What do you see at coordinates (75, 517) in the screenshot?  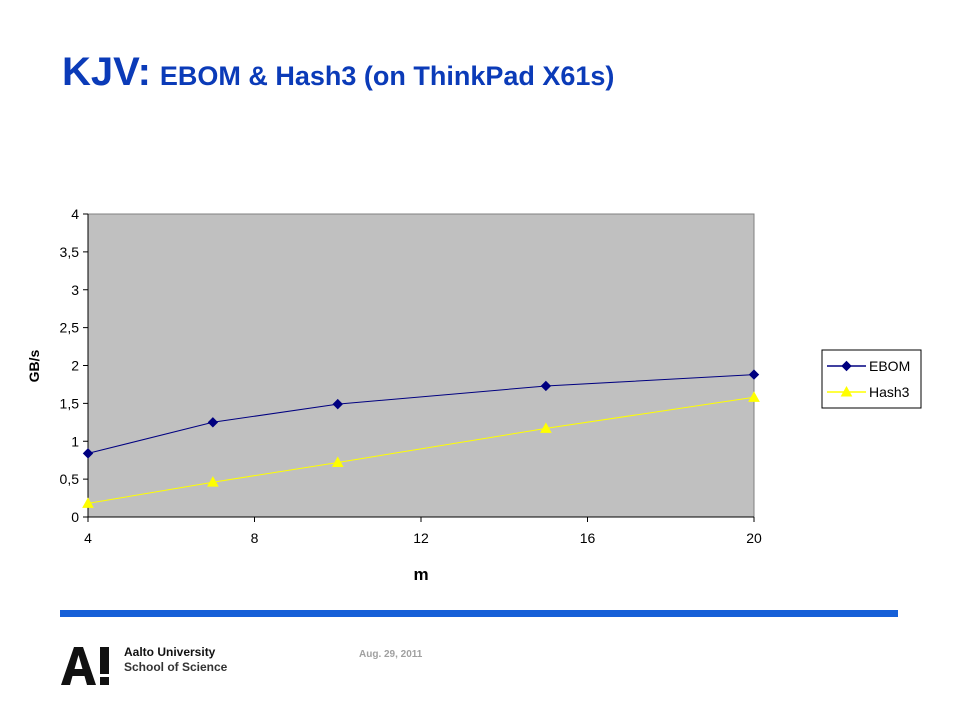 I see `y-tick-label: 0` at bounding box center [75, 517].